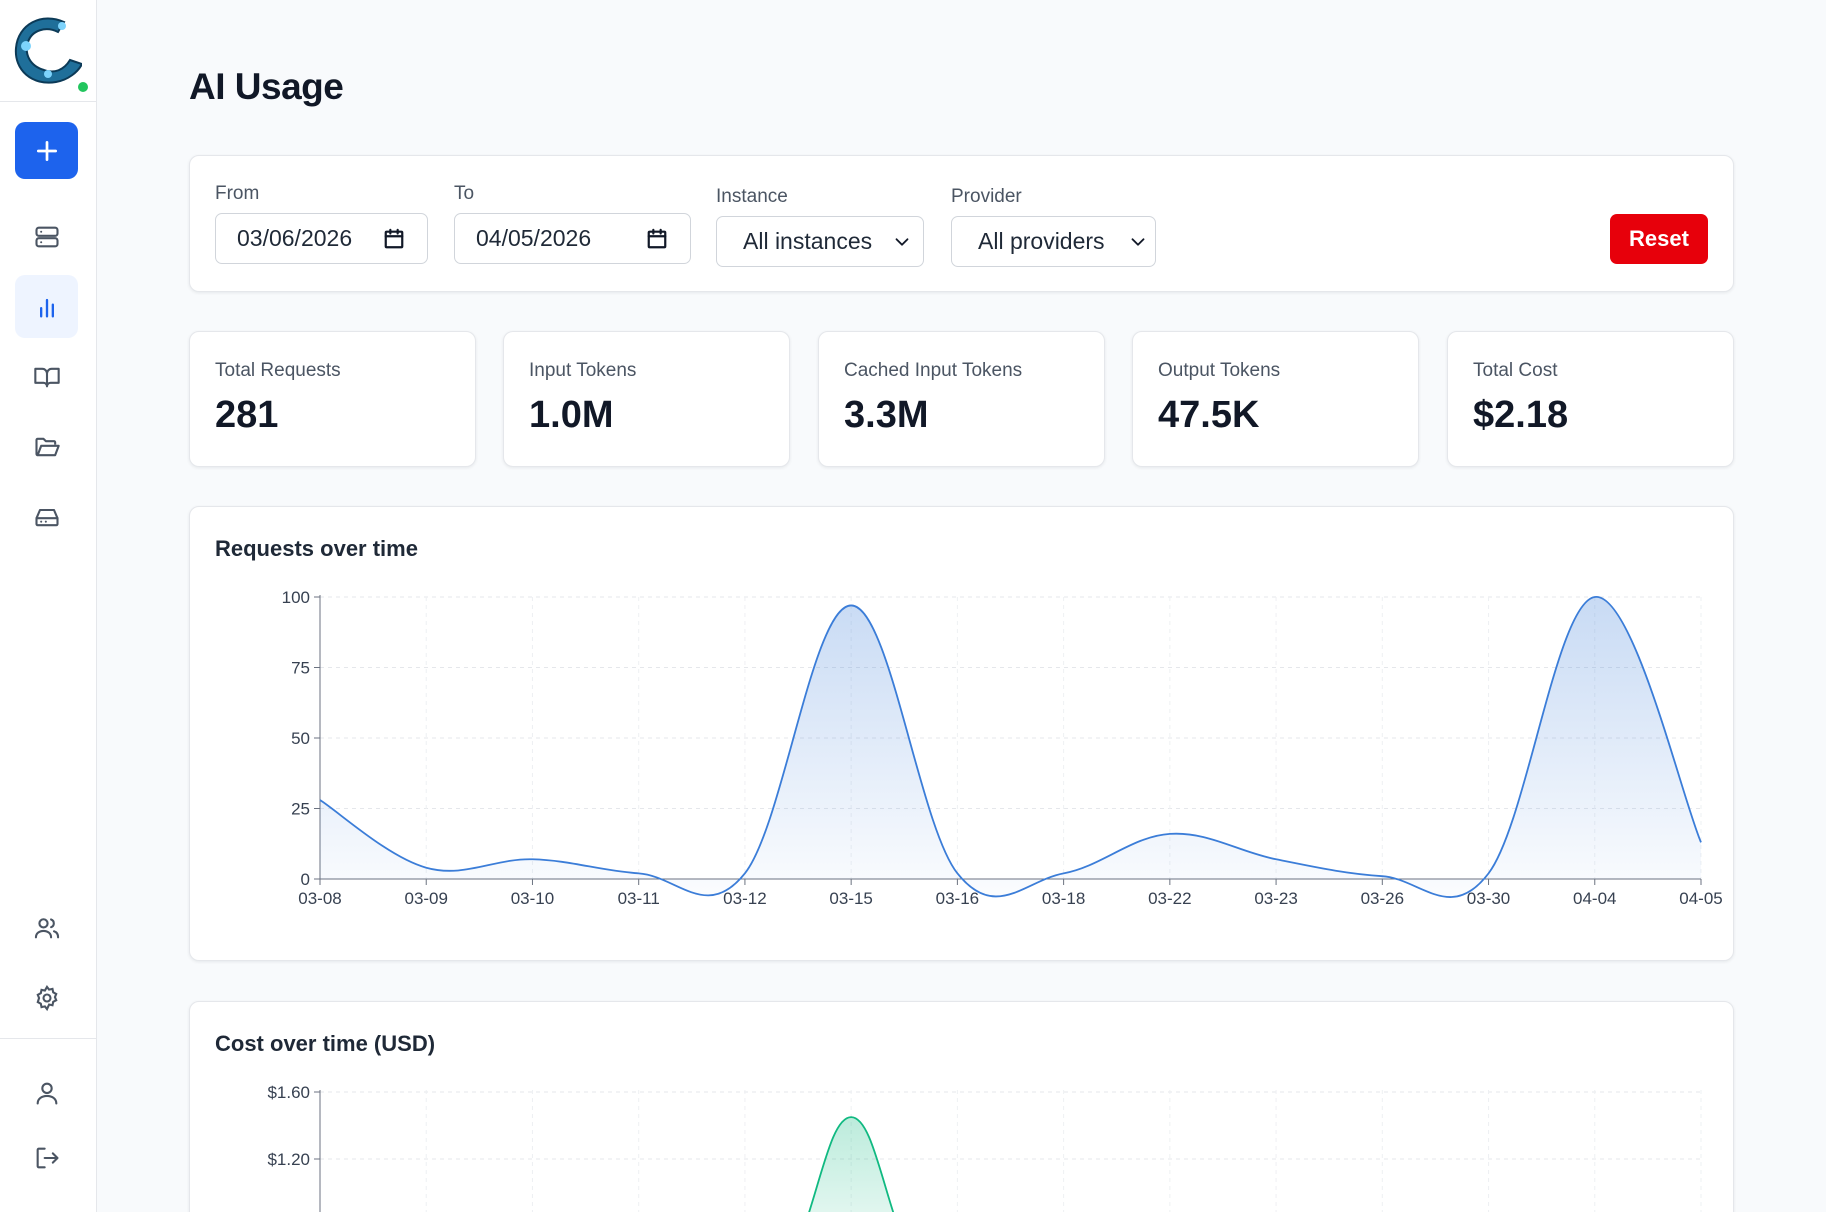 The width and height of the screenshot is (1826, 1212). Describe the element at coordinates (639, 898) in the screenshot. I see `x-tick-label: 03-11` at that location.